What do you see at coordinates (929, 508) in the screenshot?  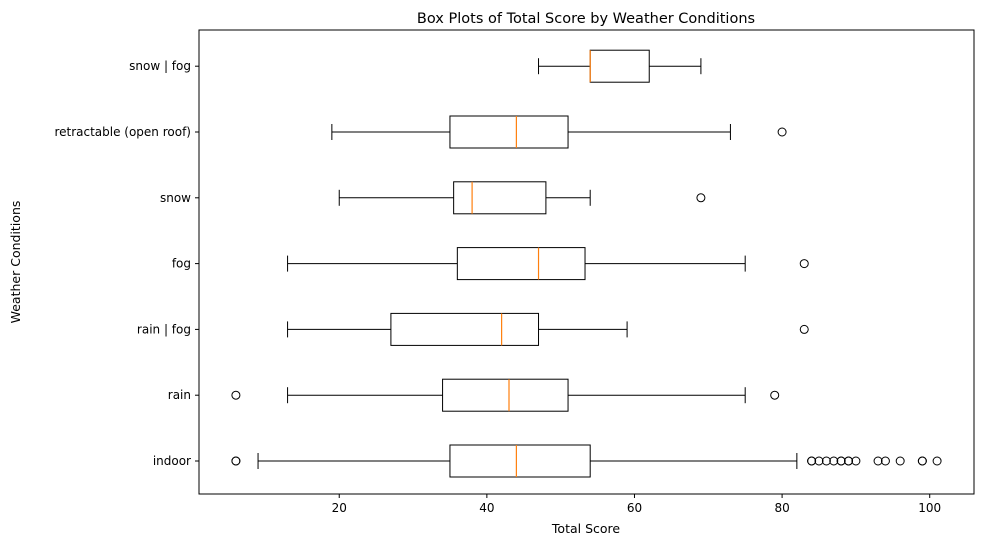 I see `x-tick-label: 100` at bounding box center [929, 508].